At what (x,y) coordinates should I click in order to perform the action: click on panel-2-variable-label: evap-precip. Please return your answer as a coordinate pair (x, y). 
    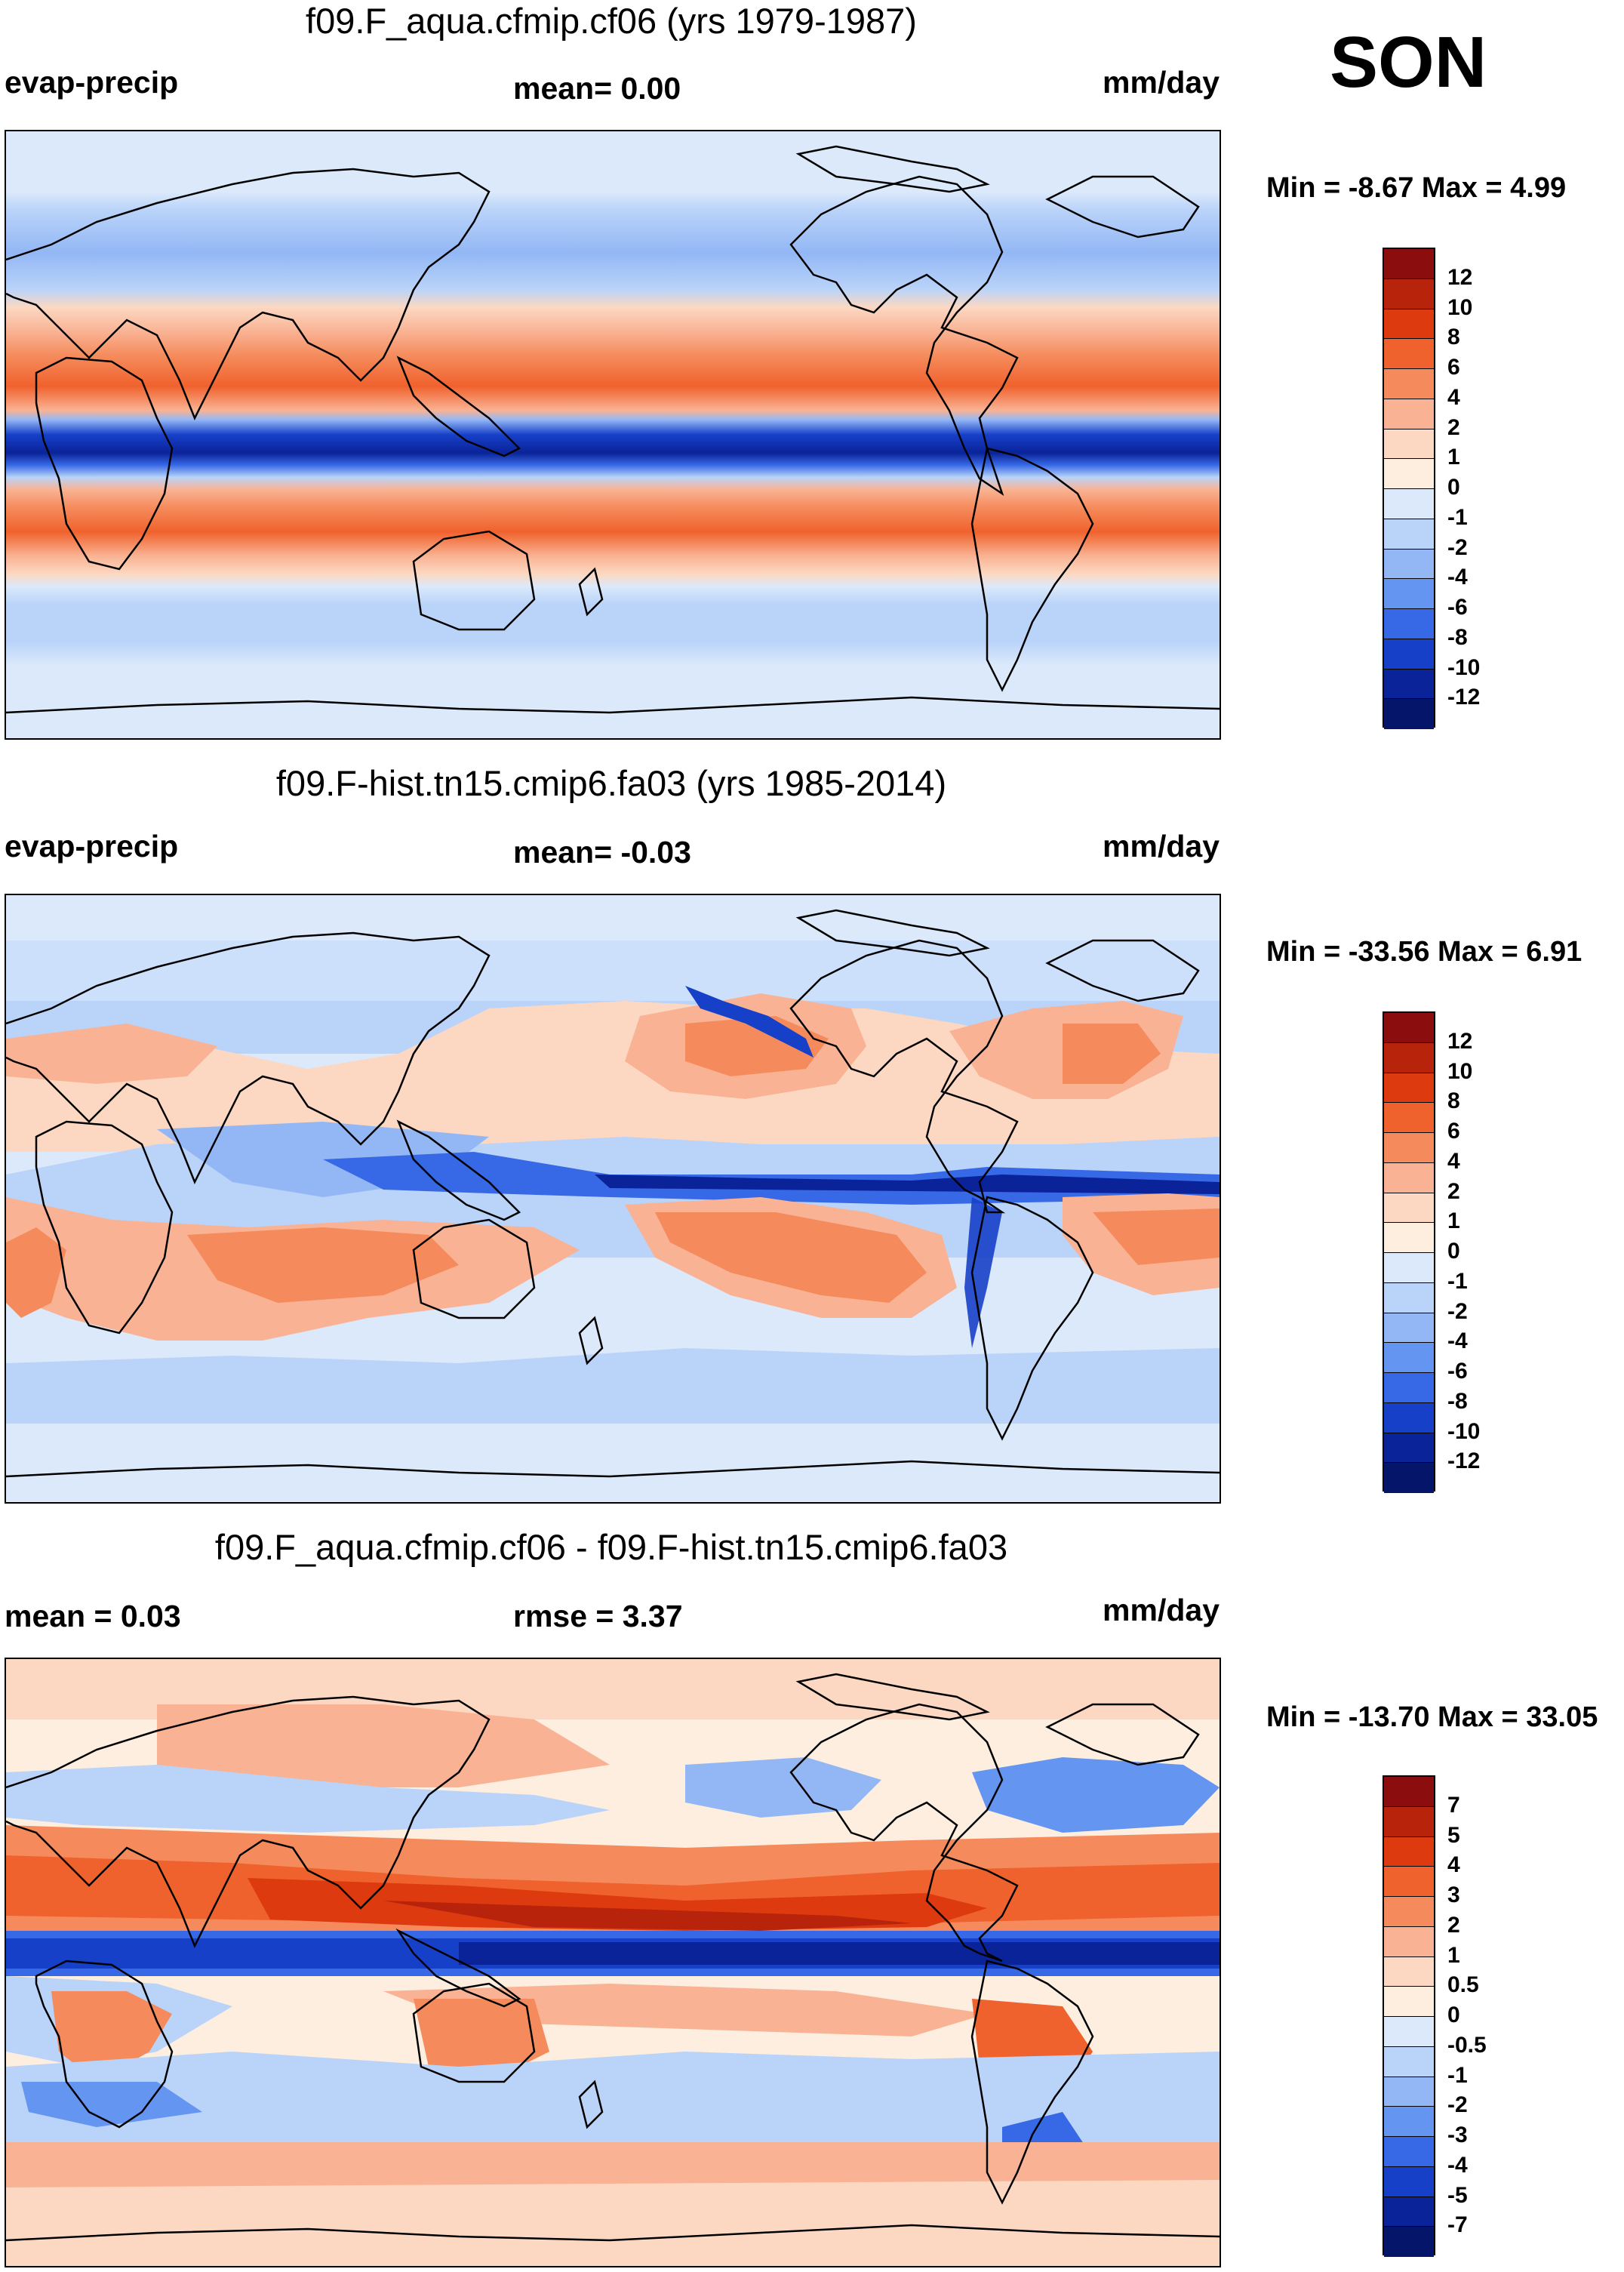
    Looking at the image, I should click on (92, 846).